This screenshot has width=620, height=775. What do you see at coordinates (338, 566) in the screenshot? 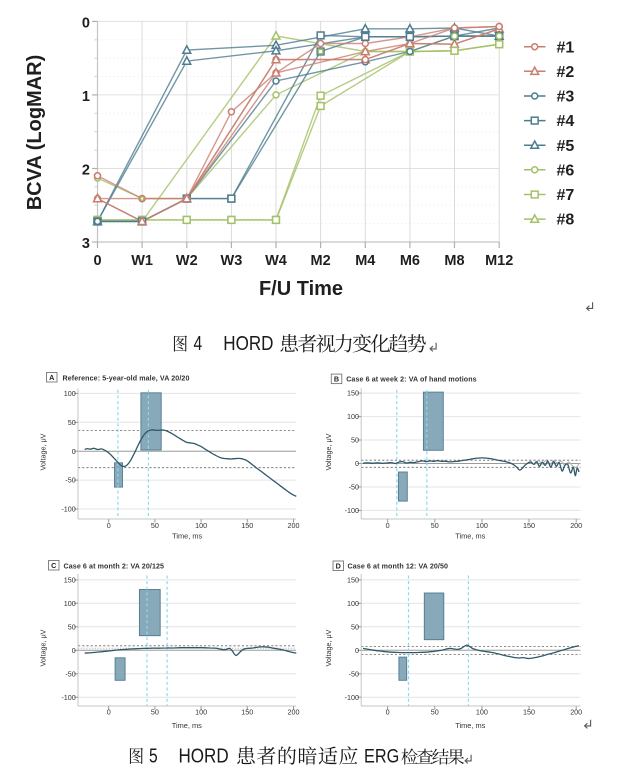
I see `svg-text: D` at bounding box center [338, 566].